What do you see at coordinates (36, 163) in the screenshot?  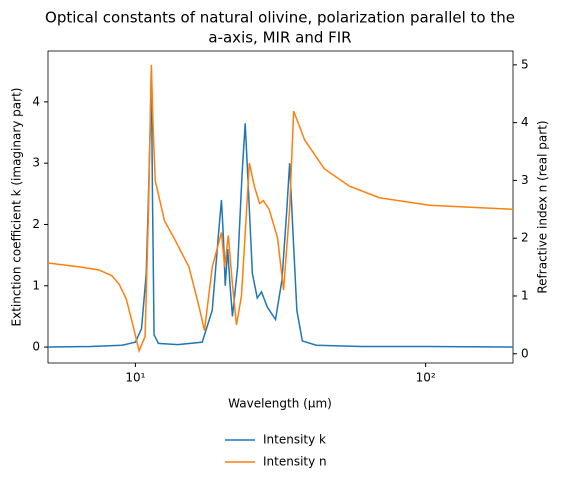 I see `y-tick-label: 3` at bounding box center [36, 163].